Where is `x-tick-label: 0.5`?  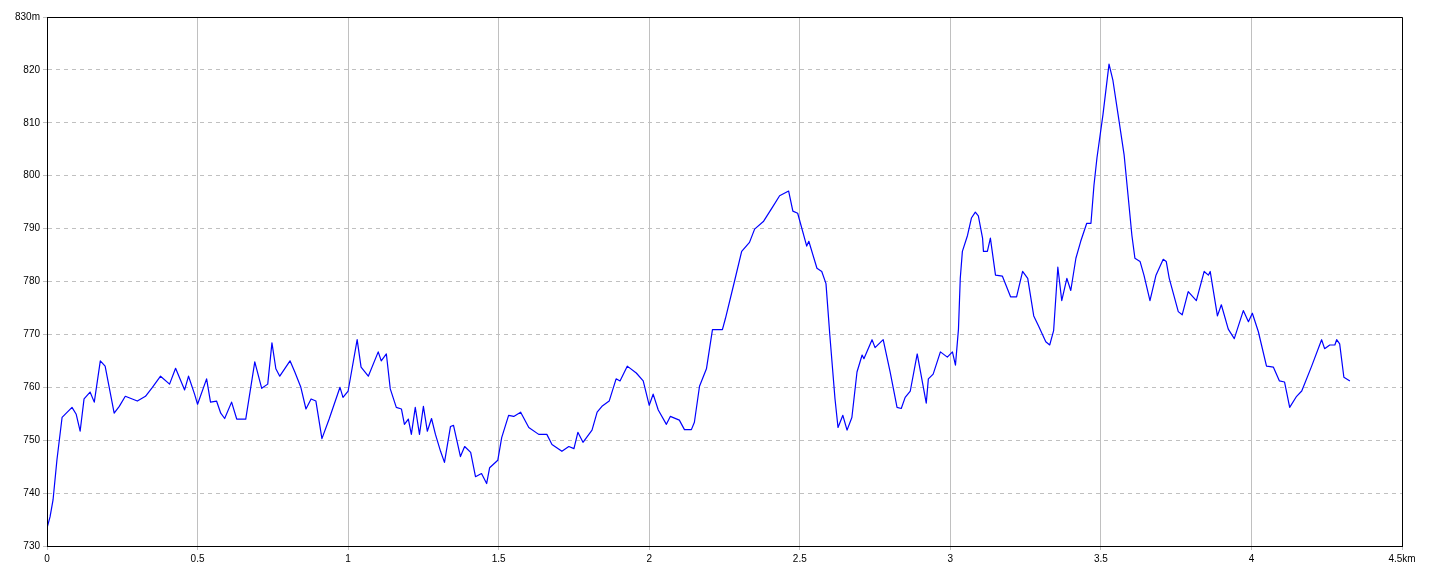
x-tick-label: 0.5 is located at coordinates (197, 558).